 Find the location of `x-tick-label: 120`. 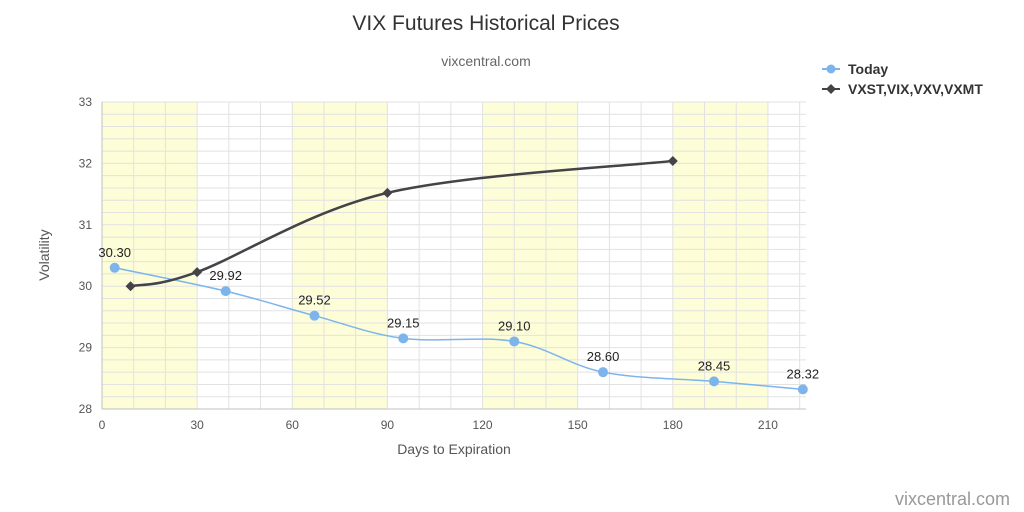

x-tick-label: 120 is located at coordinates (483, 425).